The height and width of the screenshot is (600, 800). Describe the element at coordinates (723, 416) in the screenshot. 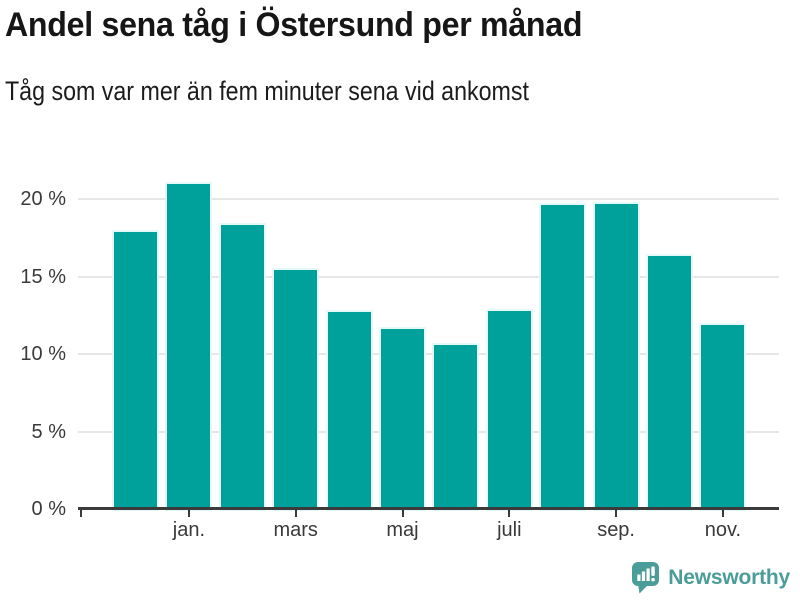

I see `bar-nov` at that location.